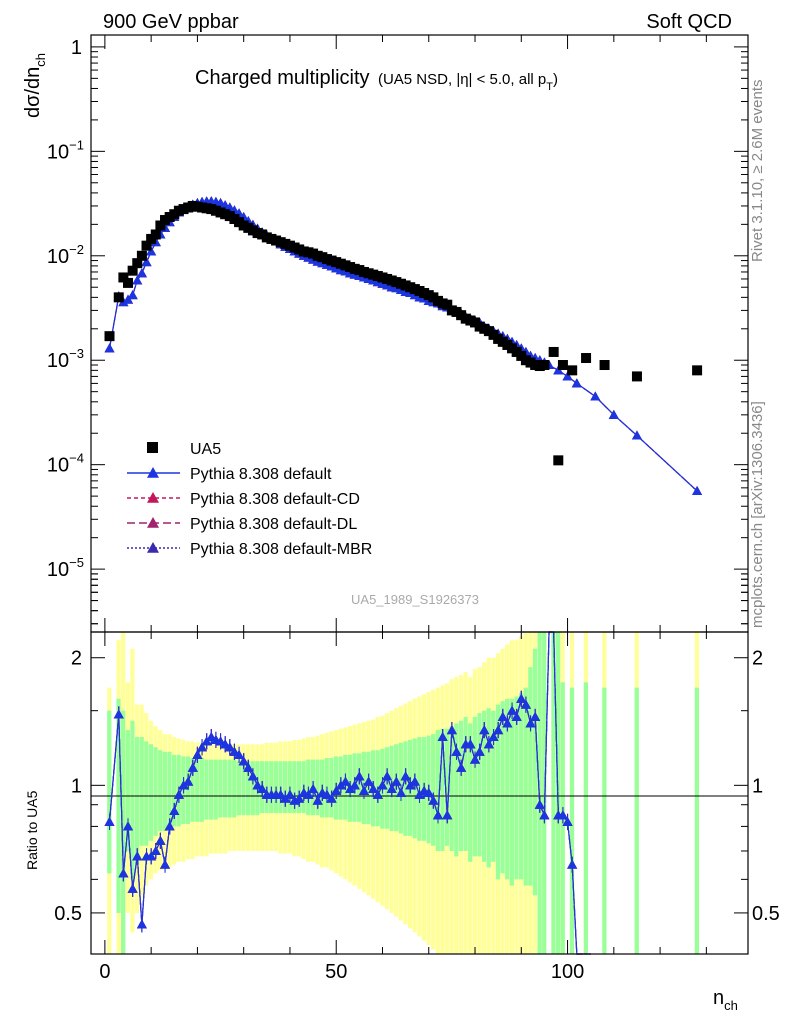  Describe the element at coordinates (757, 786) in the screenshot. I see `y-ratio-tick-label-right: 1` at that location.